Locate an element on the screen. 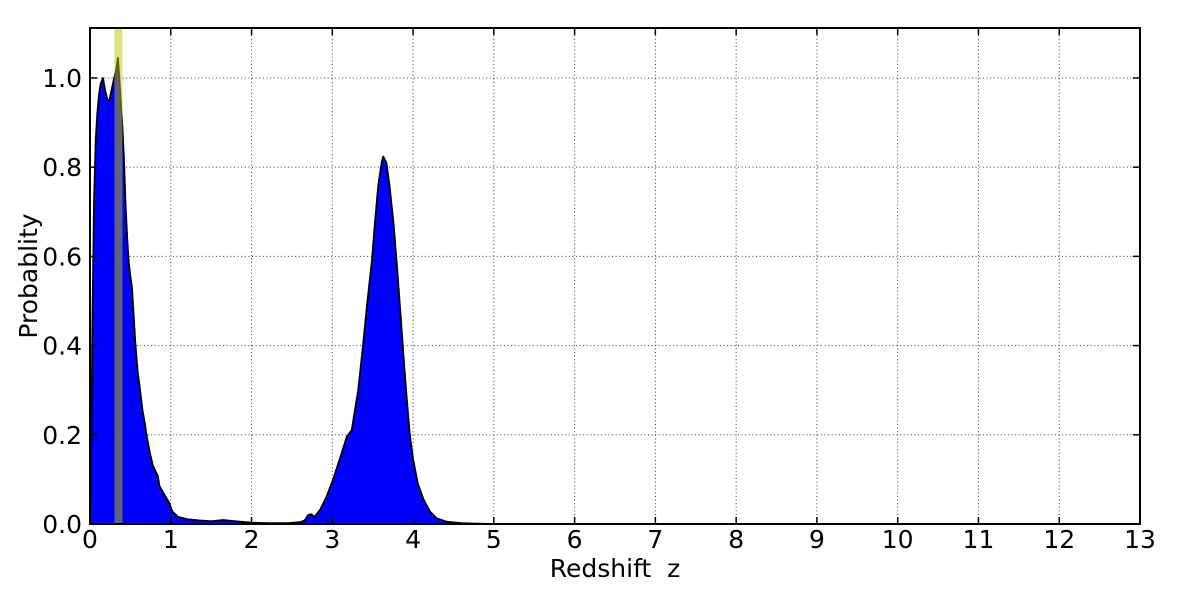  x-tick-label-3: 3 is located at coordinates (332, 539).